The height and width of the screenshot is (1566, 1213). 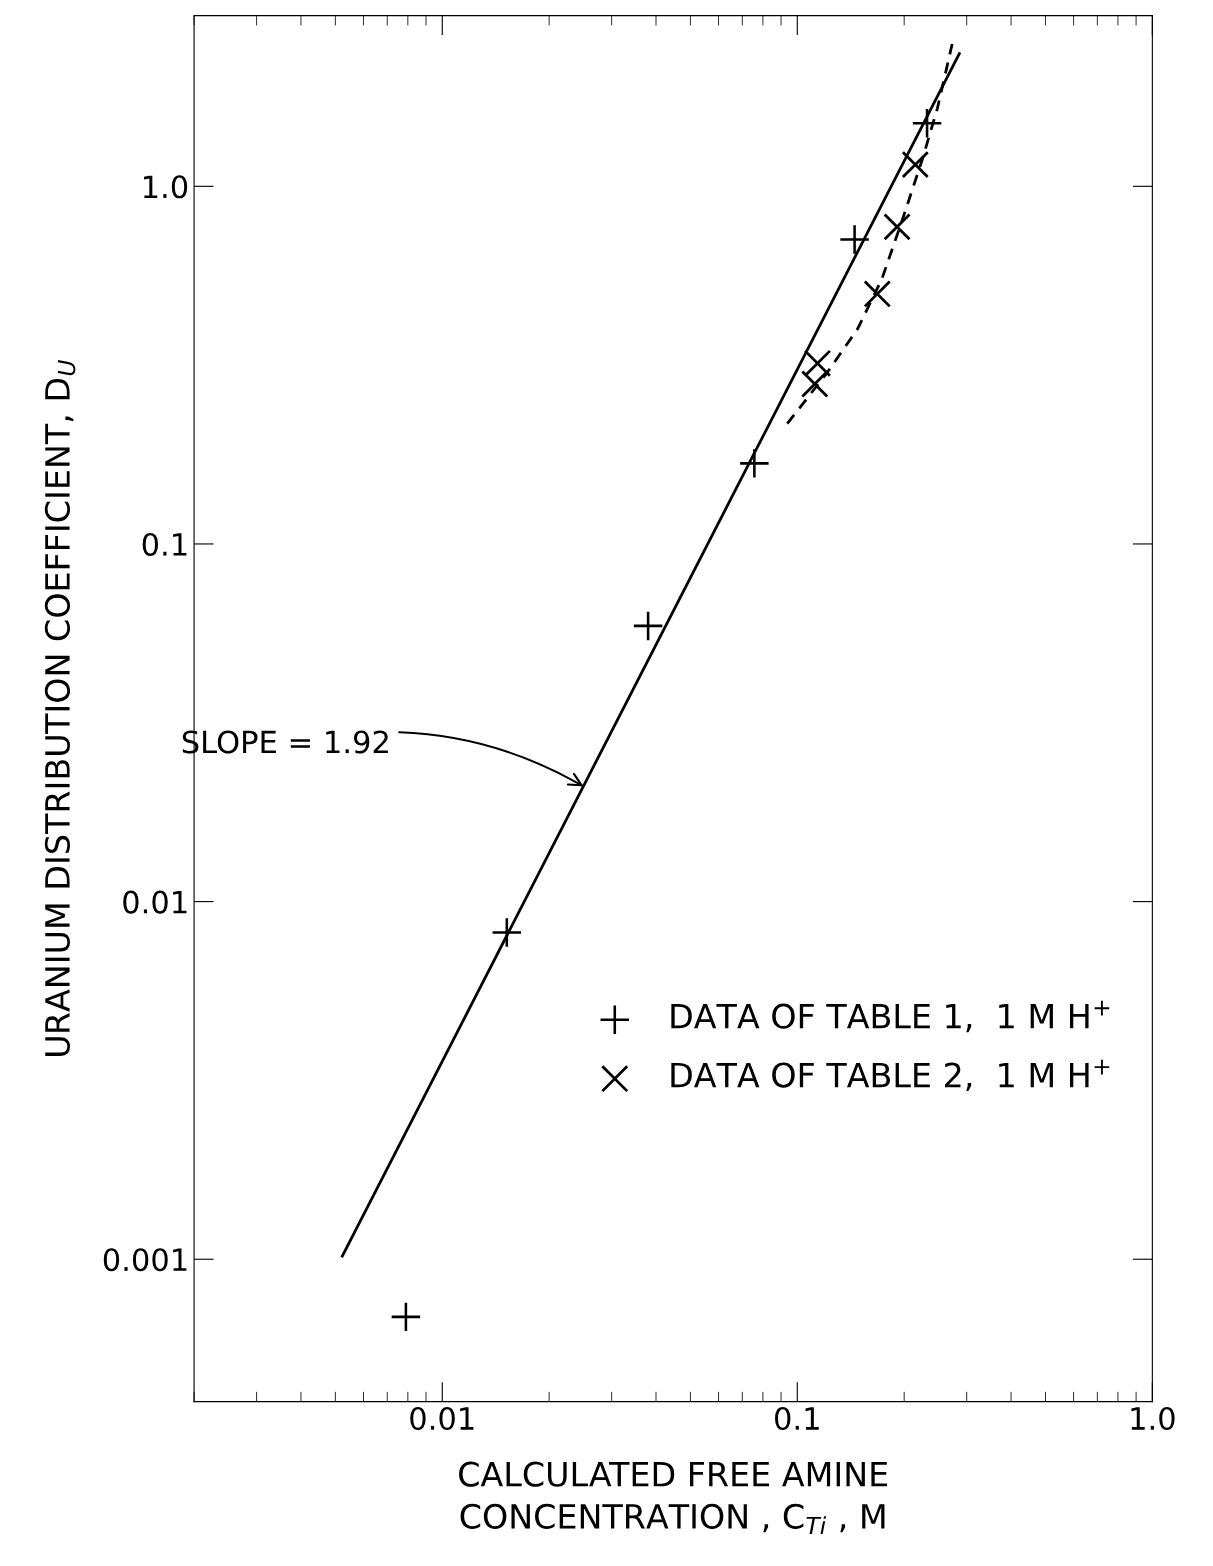 What do you see at coordinates (145, 1260) in the screenshot?
I see `y-tick-label: 0.001` at bounding box center [145, 1260].